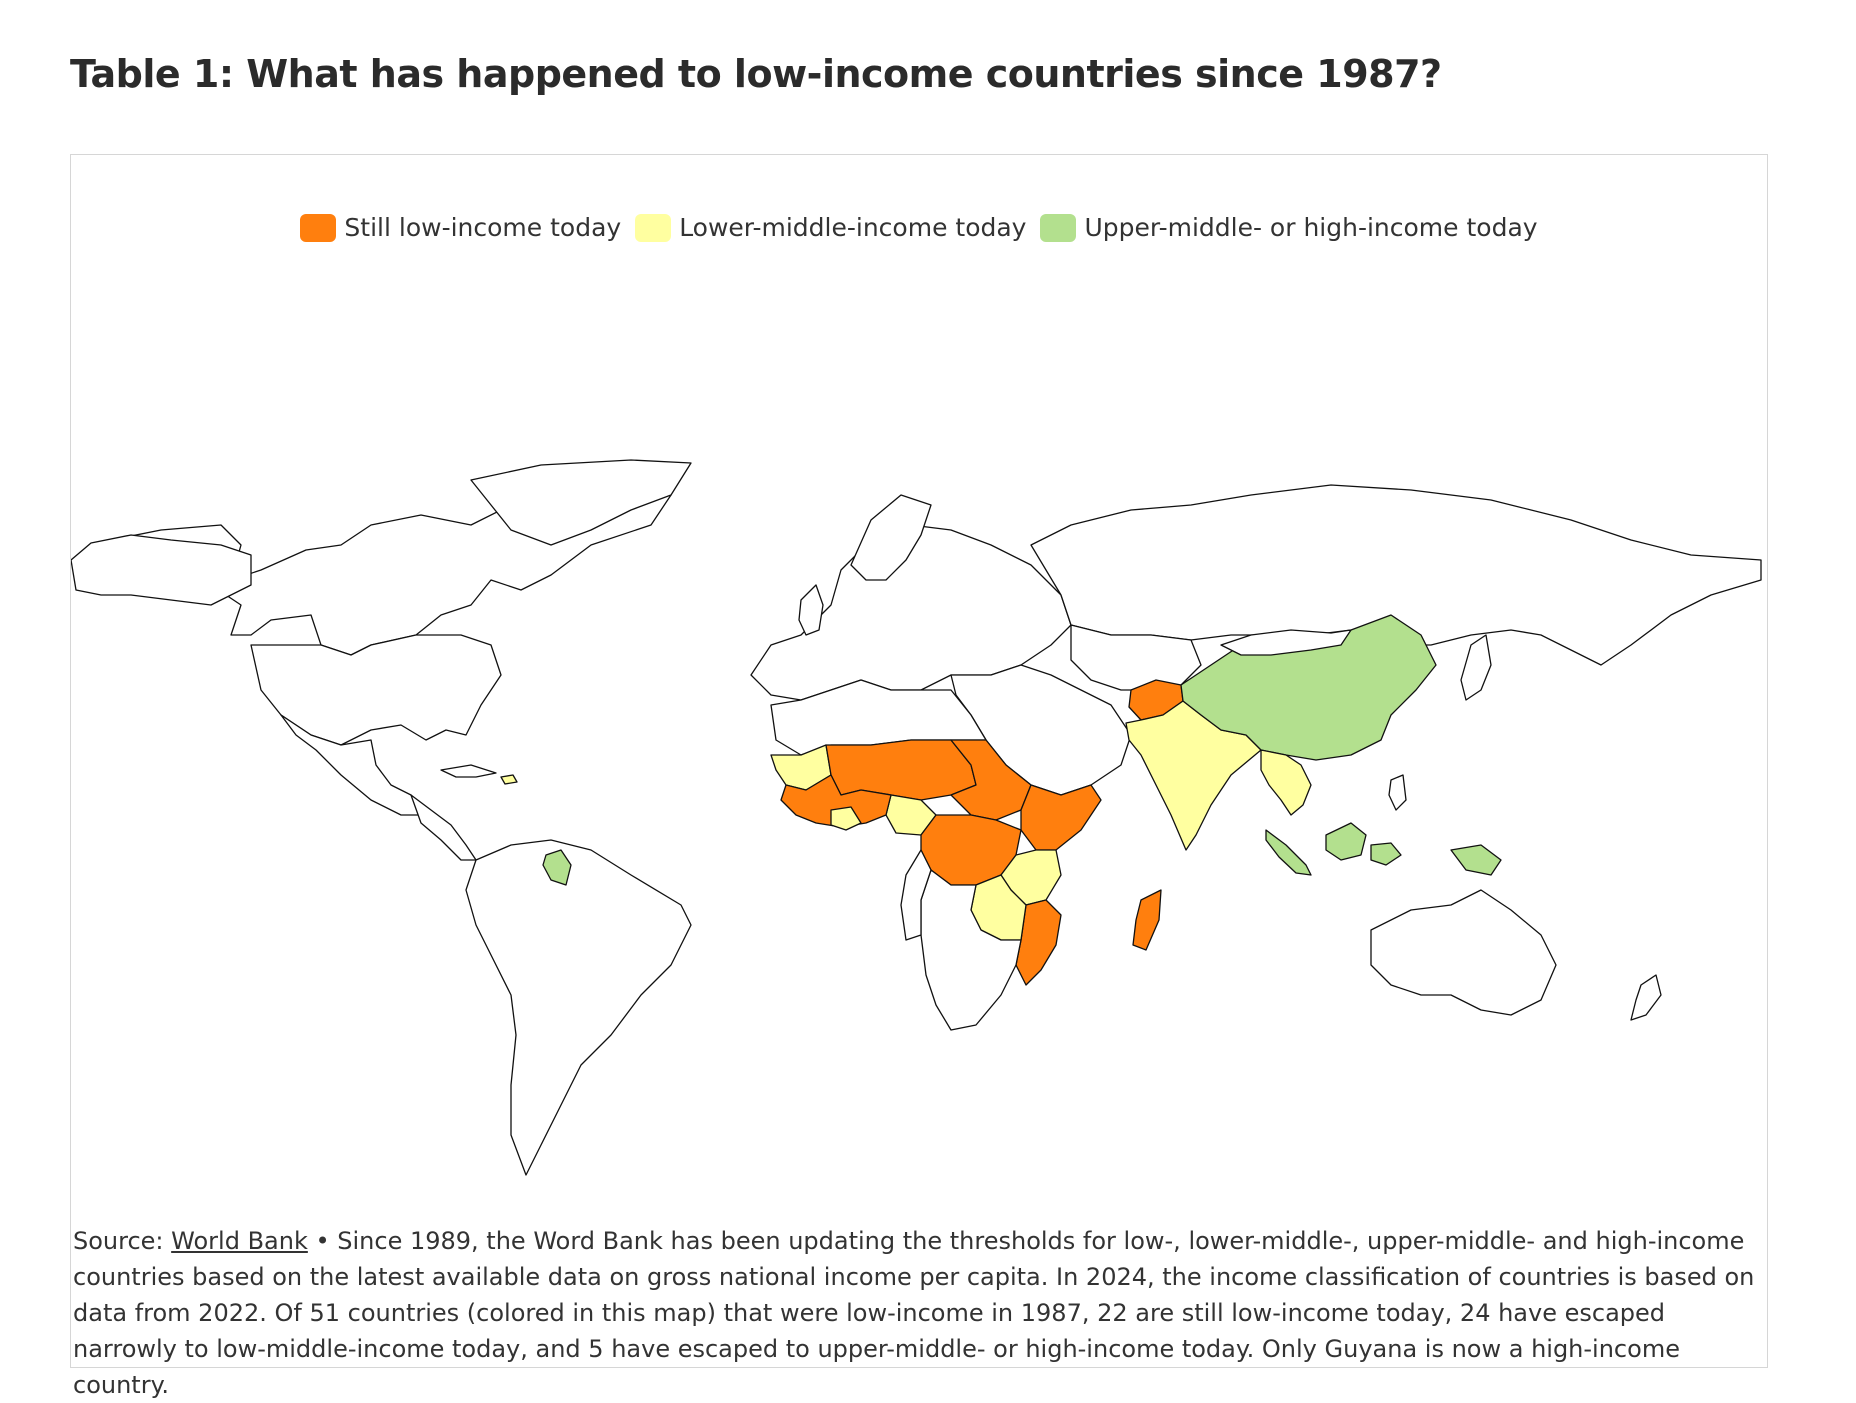  I want to click on ghana-ivory-coast, so click(846, 818).